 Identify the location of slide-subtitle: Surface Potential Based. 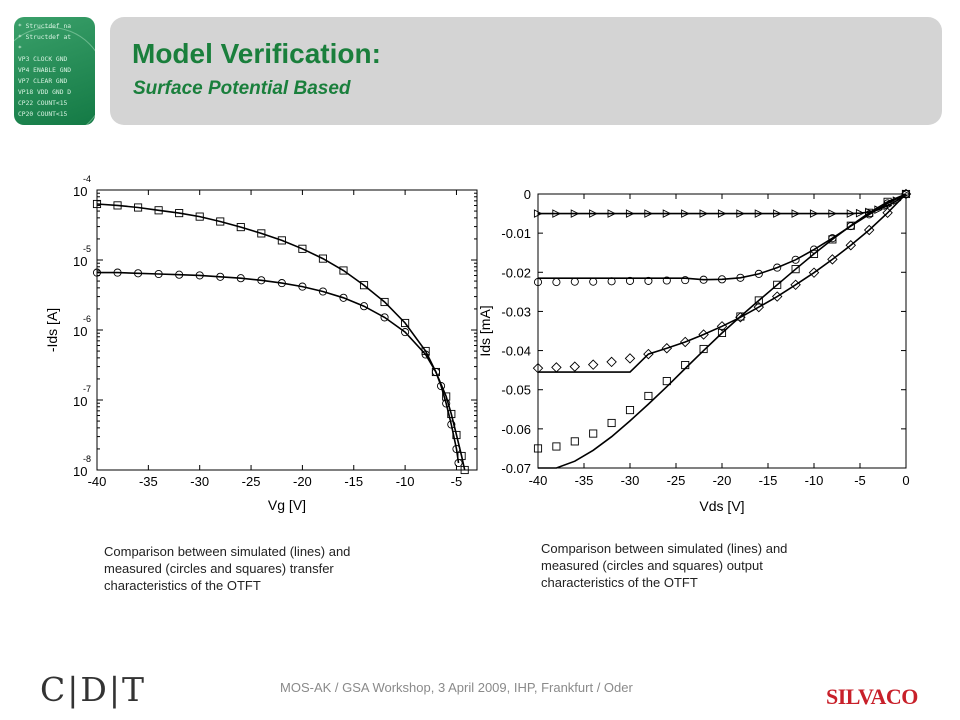
(242, 88).